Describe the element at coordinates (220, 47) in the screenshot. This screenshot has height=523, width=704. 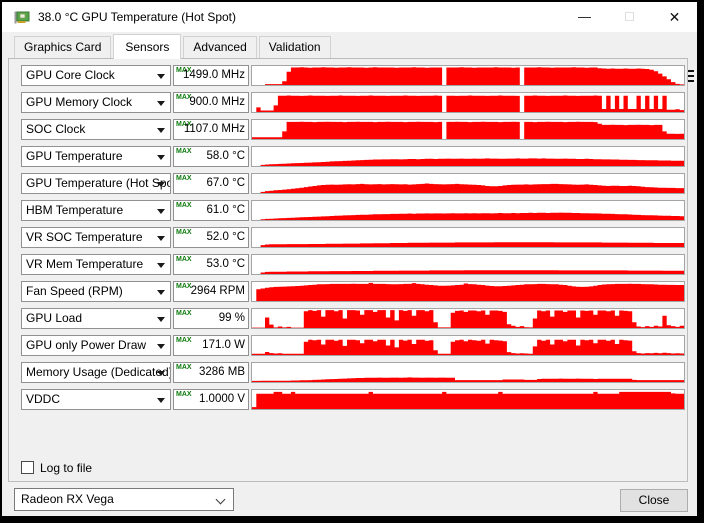
I see `tab-advanced: Advanced` at that location.